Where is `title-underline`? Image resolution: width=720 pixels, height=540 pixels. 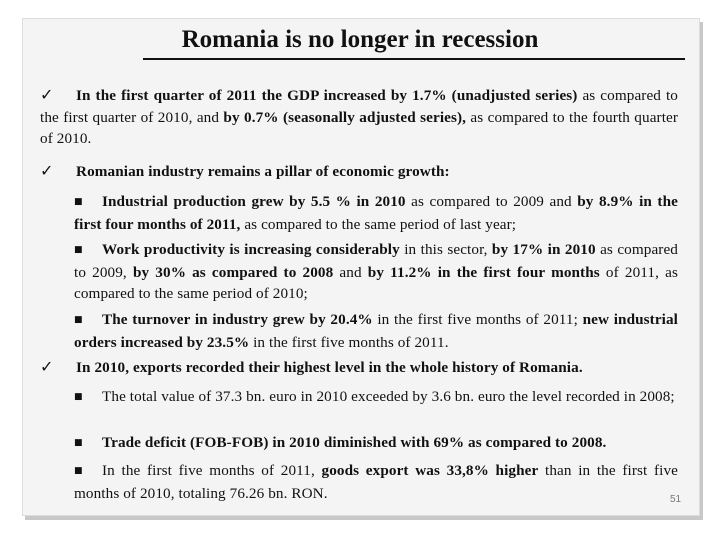
title-underline is located at coordinates (414, 59).